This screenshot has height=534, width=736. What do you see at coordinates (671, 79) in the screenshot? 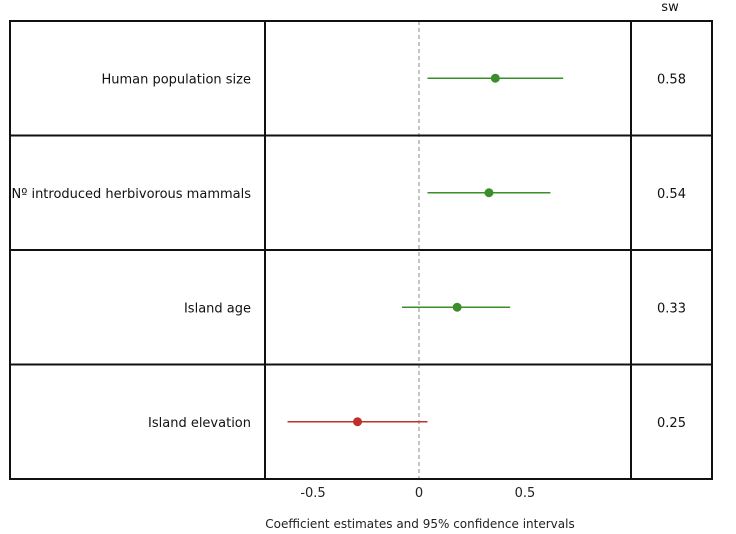
I see `sw-value: 0.58` at bounding box center [671, 79].